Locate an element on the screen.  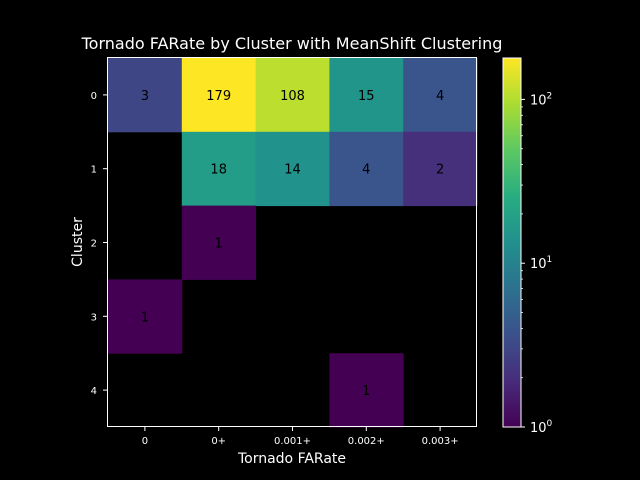
cell-value-label: 179 is located at coordinates (218, 96).